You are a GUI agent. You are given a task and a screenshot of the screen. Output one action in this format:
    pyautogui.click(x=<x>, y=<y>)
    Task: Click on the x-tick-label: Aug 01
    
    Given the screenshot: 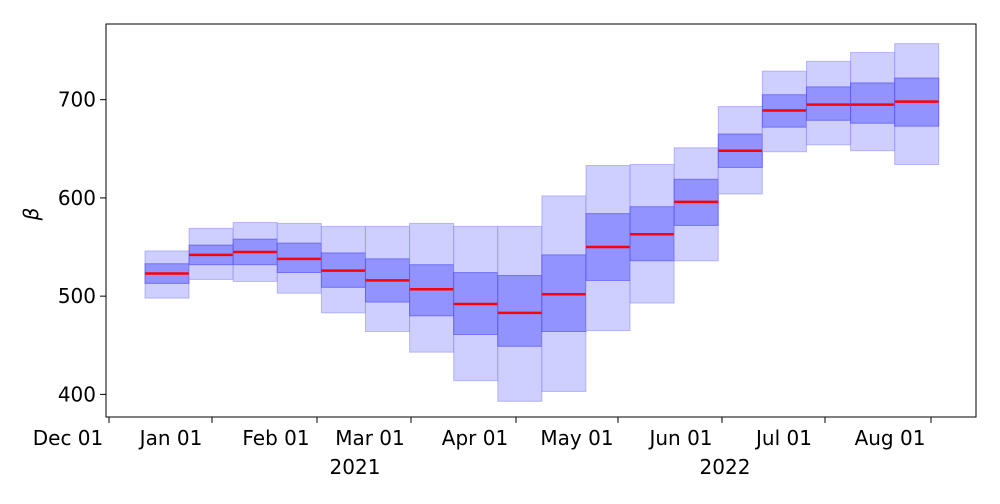 What is the action you would take?
    pyautogui.click(x=890, y=438)
    